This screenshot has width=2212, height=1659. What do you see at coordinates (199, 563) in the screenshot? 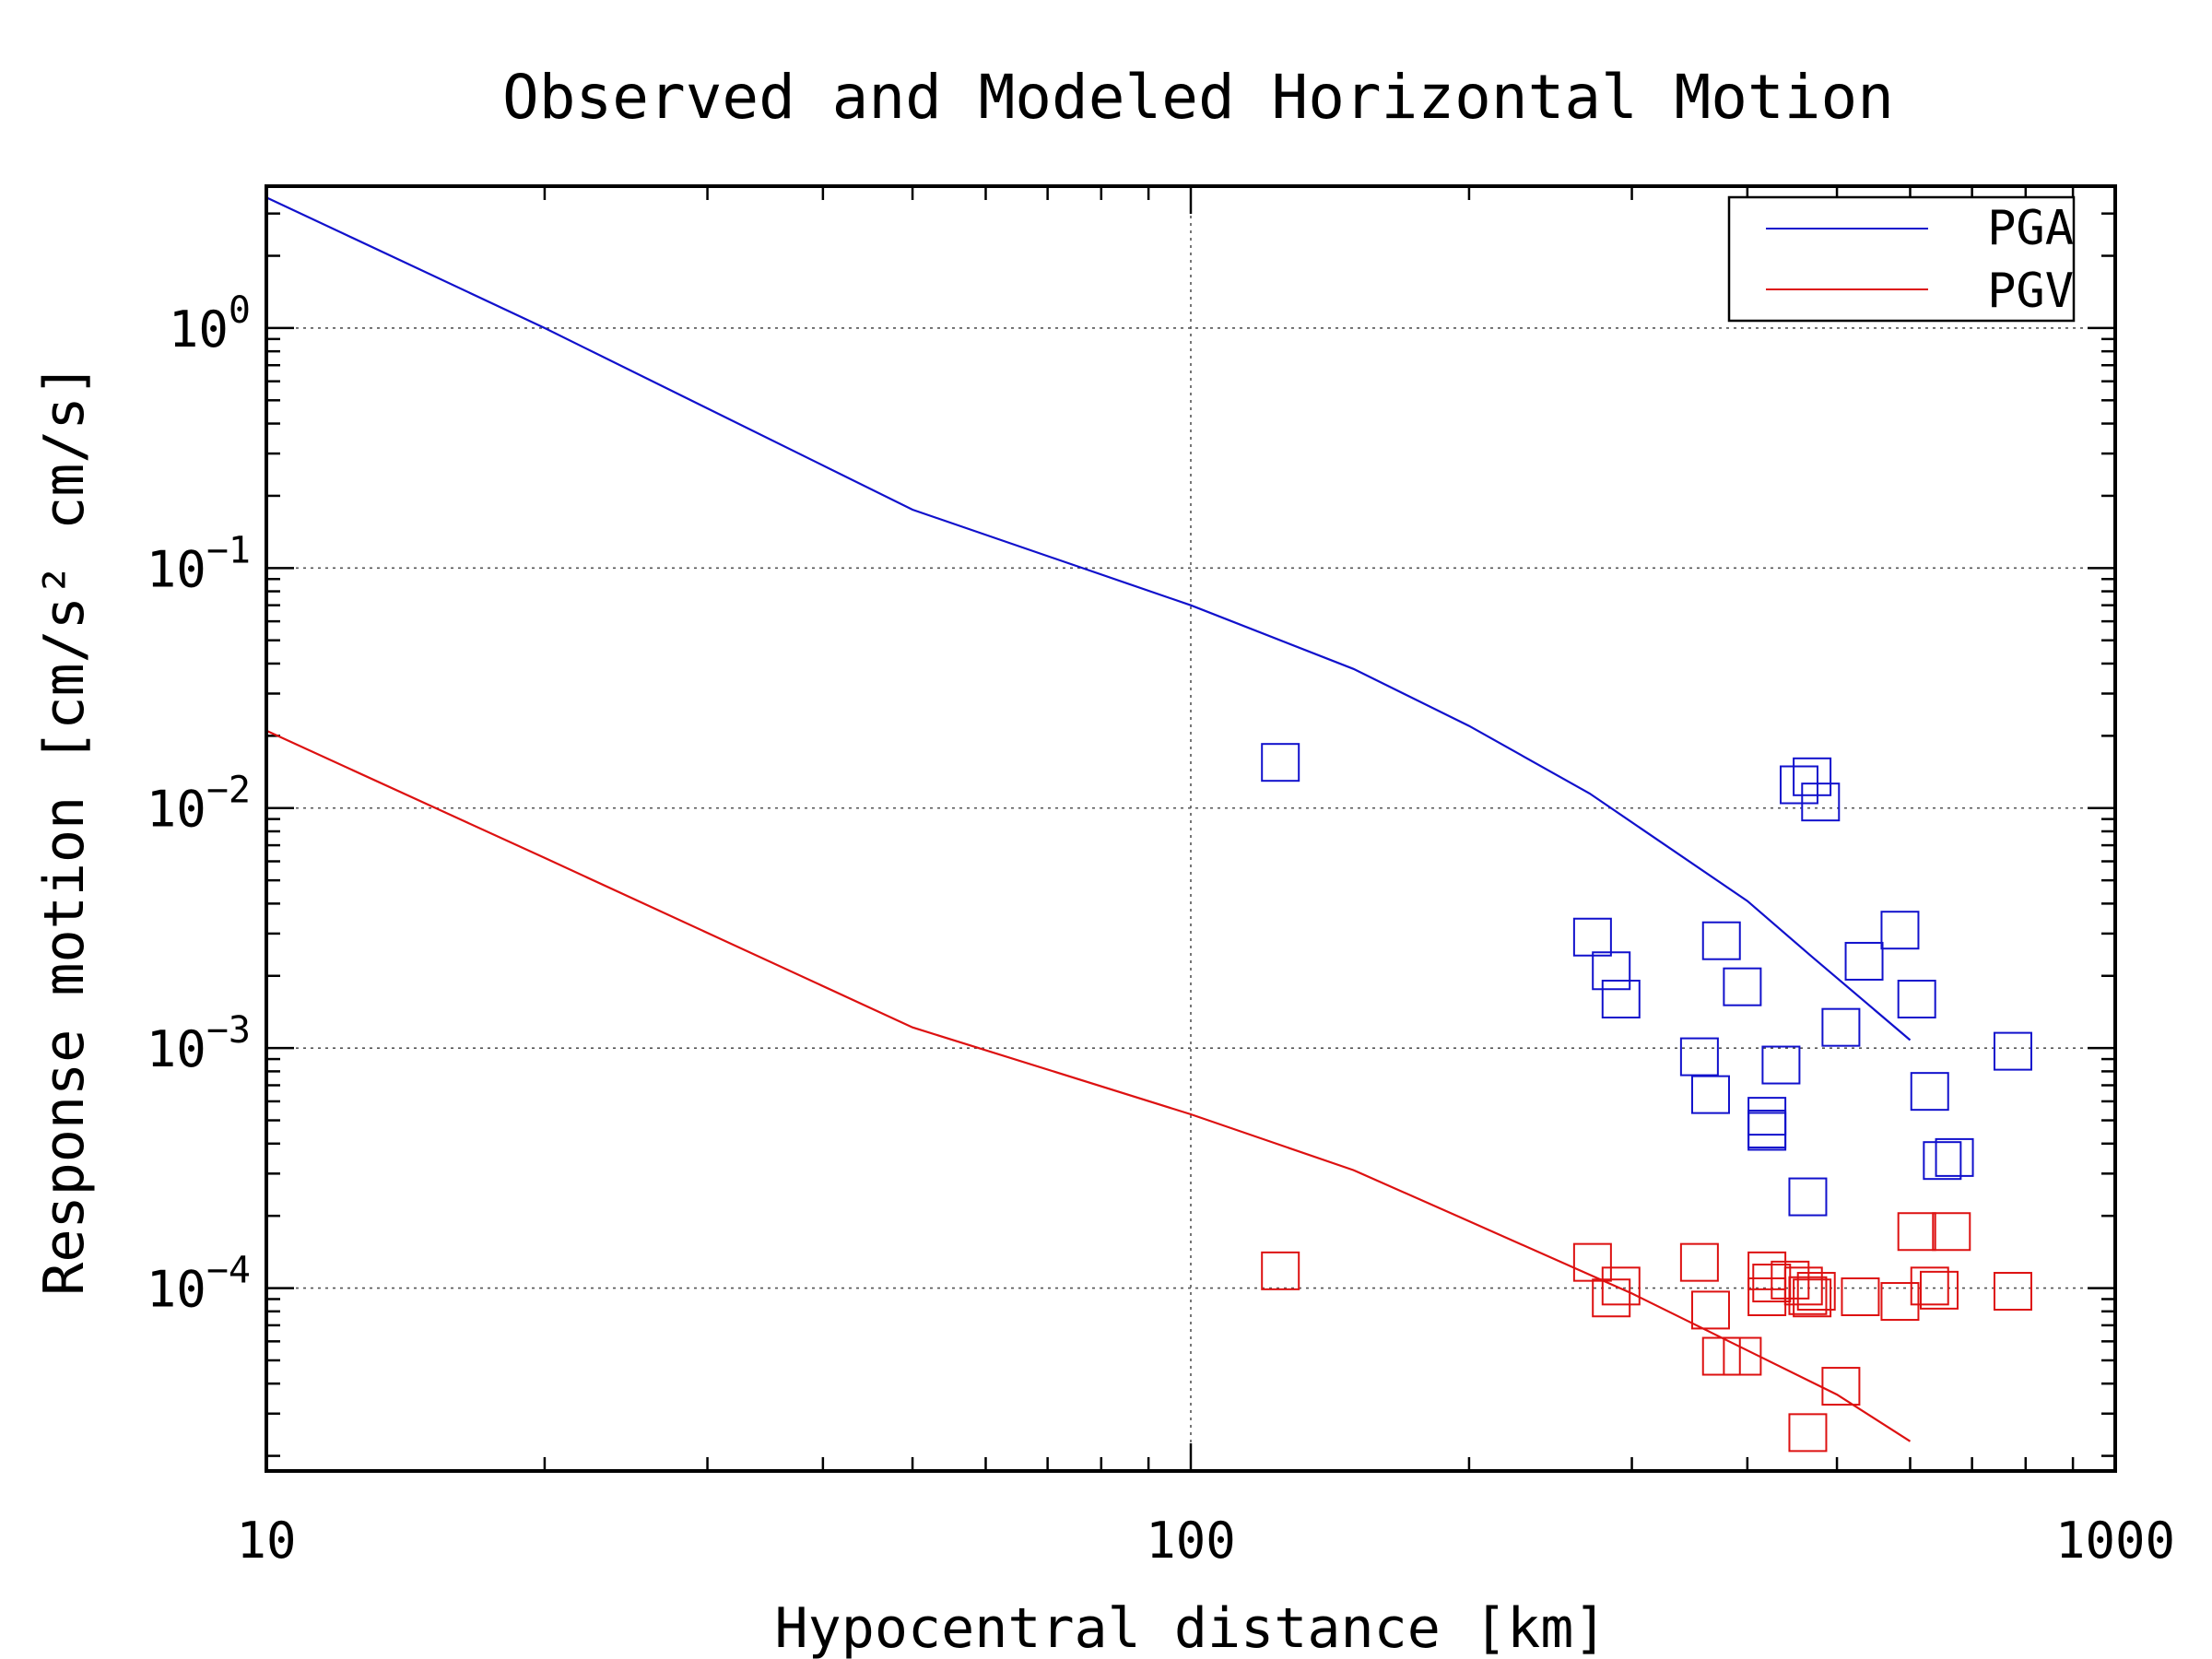
I see `y-tick-label: 10⁻¹` at bounding box center [199, 563].